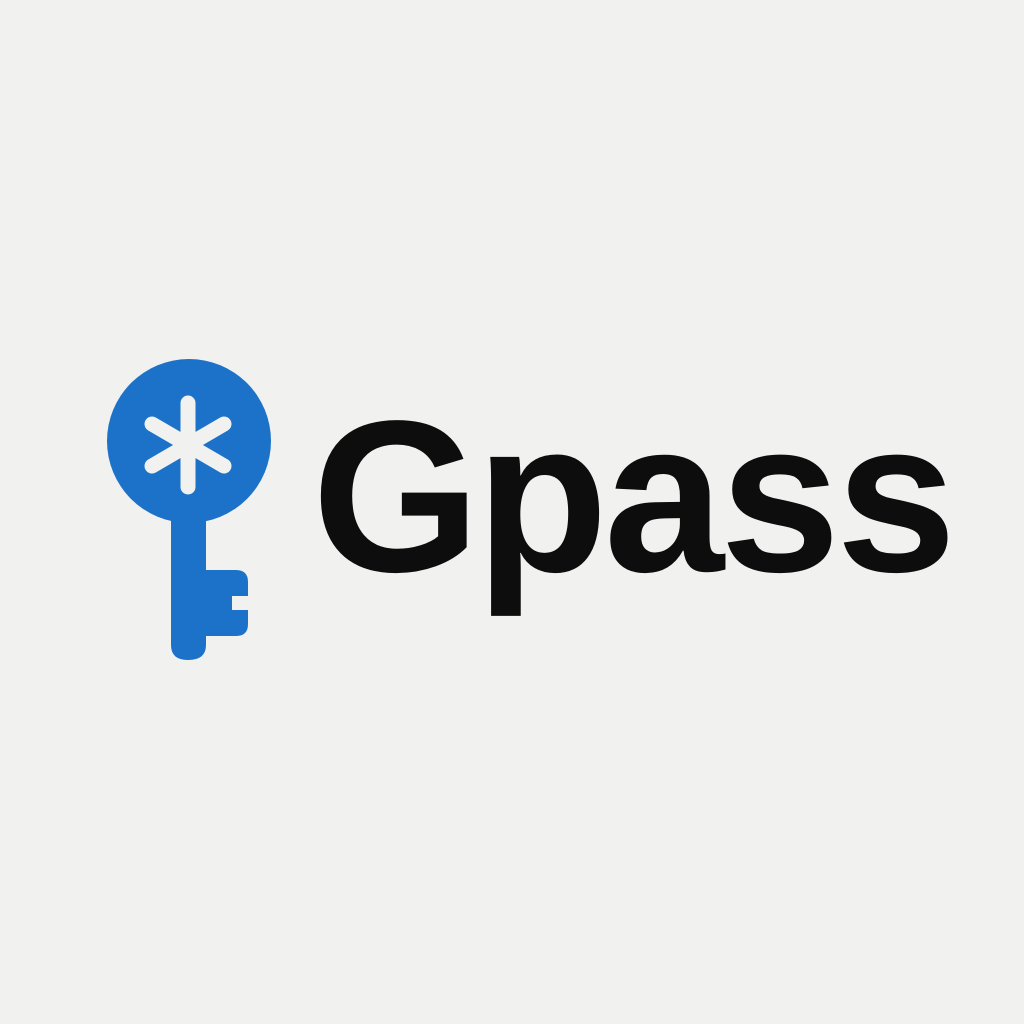 This screenshot has width=1024, height=1024. I want to click on key-icon, so click(189, 509).